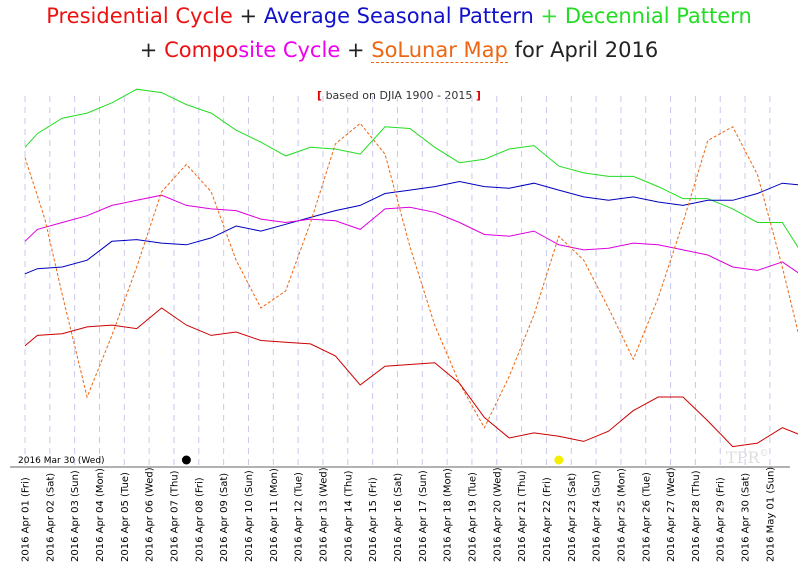 This screenshot has width=798, height=573. I want to click on series-line-composite-cycle, so click(411, 234).